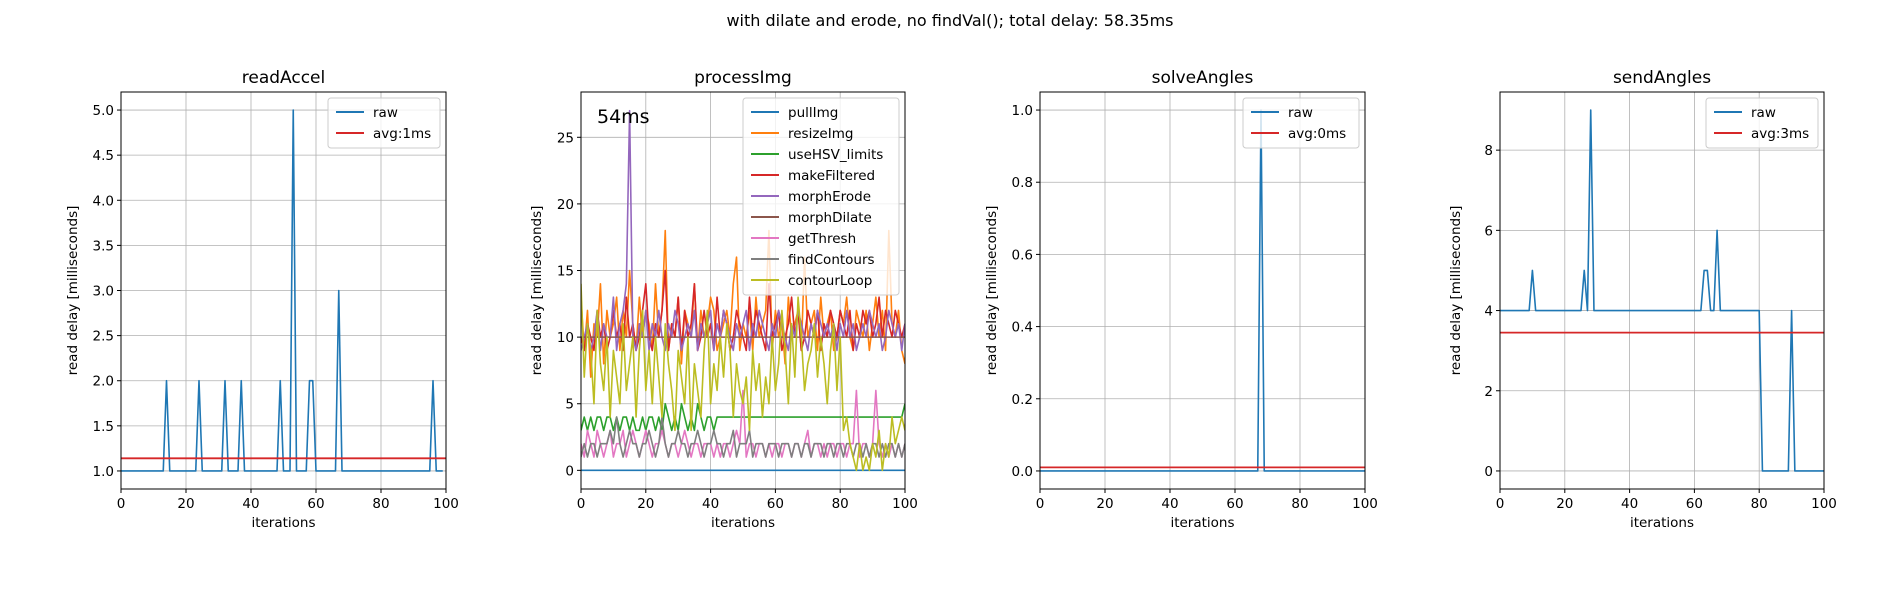 The image size is (1900, 600). Describe the element at coordinates (1203, 78) in the screenshot. I see `subplot-title: solveAngles` at that location.